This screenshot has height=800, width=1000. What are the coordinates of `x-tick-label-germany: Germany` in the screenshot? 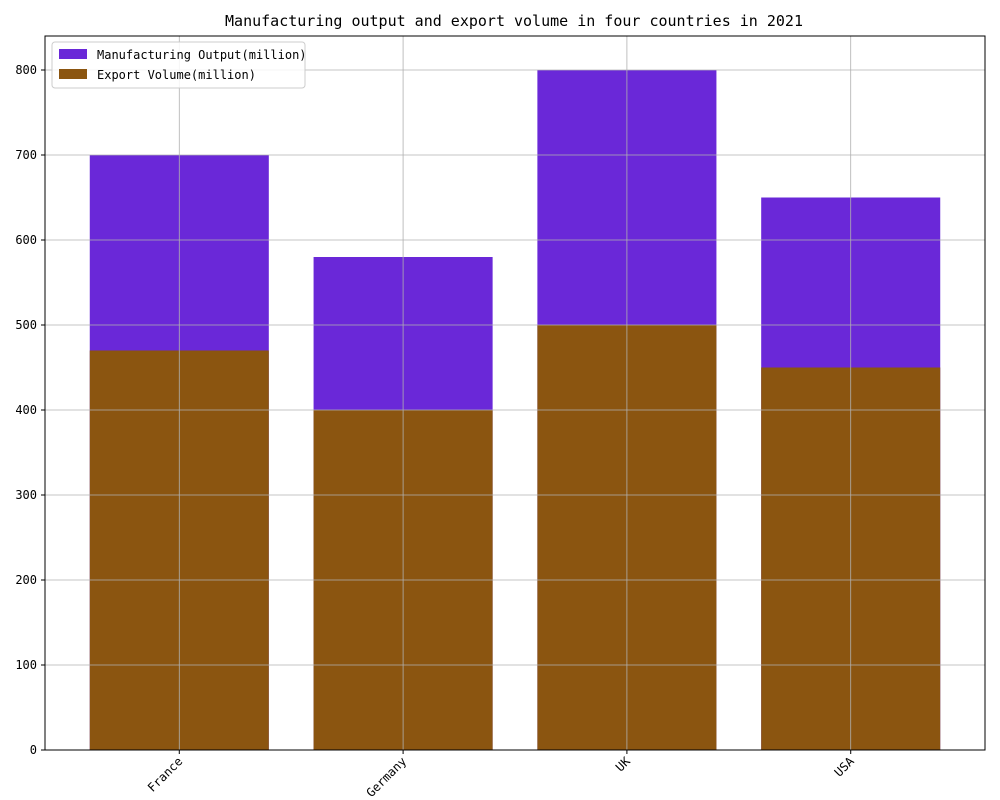 It's located at (387, 777).